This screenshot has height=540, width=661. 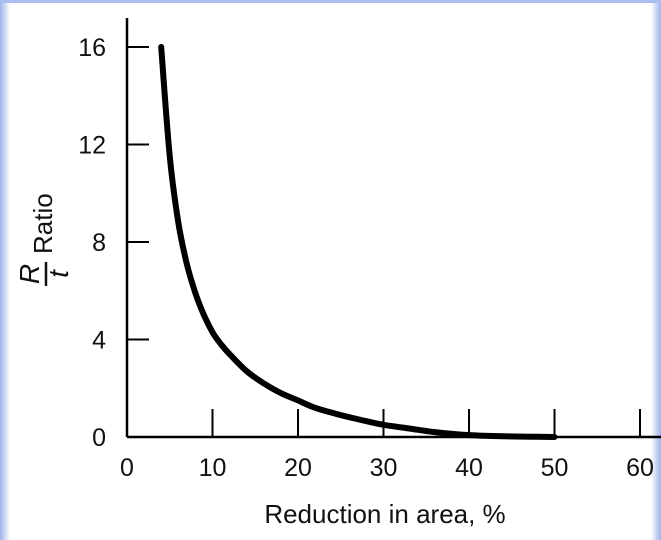 What do you see at coordinates (99, 243) in the screenshot?
I see `y-tick-label: 8` at bounding box center [99, 243].